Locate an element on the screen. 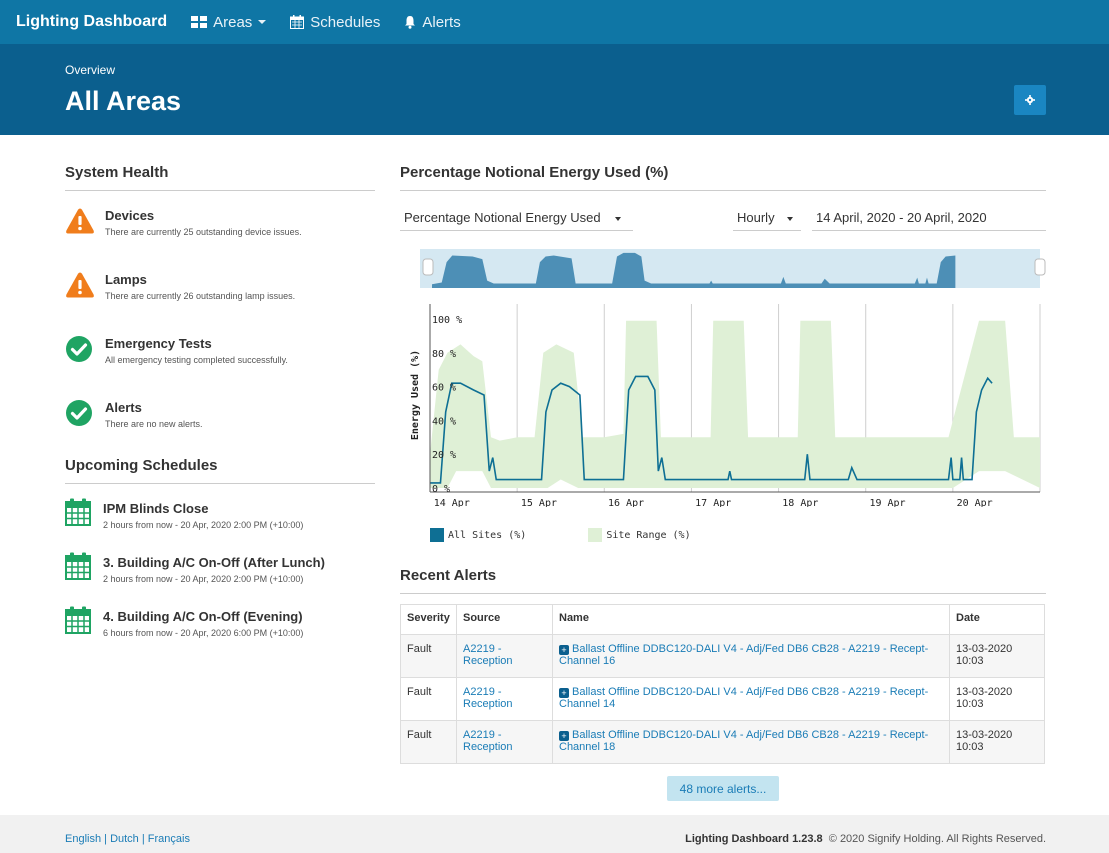 This screenshot has width=1109, height=853. lang-link-dutch: Dutch is located at coordinates (124, 839).